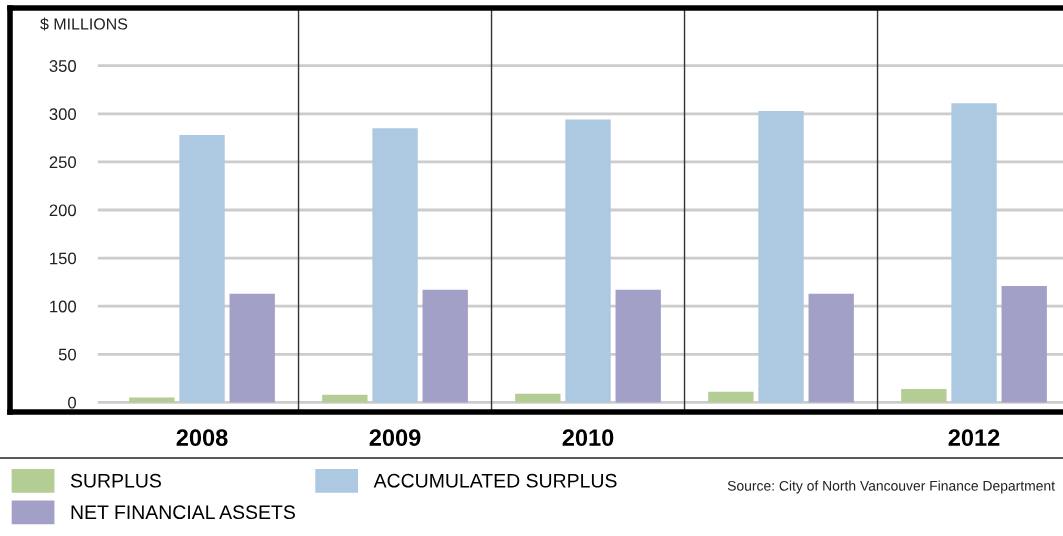 Image resolution: width=1063 pixels, height=536 pixels. I want to click on y-tick-label: 50, so click(67, 354).